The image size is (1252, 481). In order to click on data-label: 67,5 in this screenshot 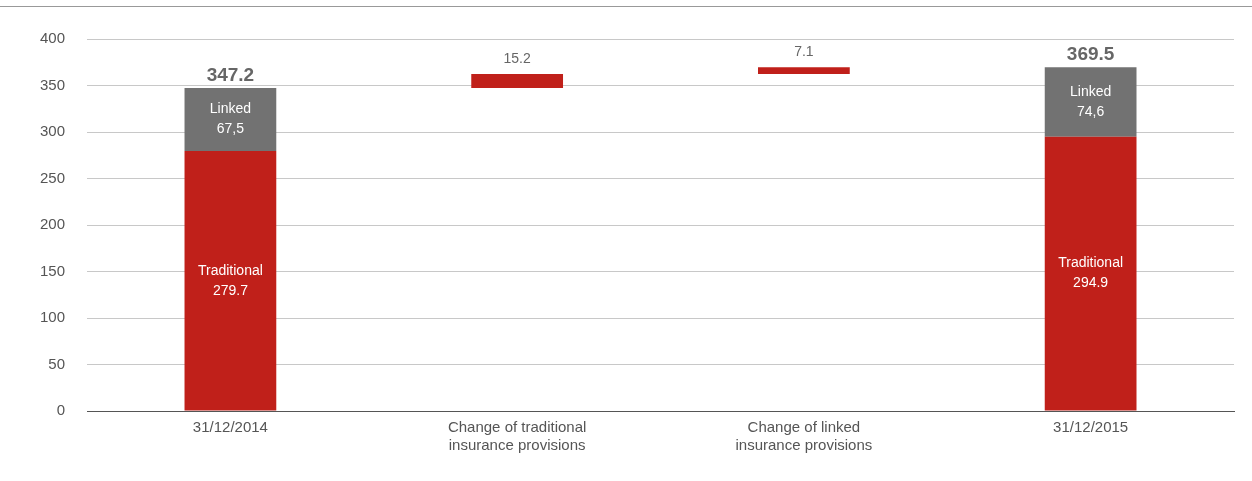, I will do `click(230, 128)`.